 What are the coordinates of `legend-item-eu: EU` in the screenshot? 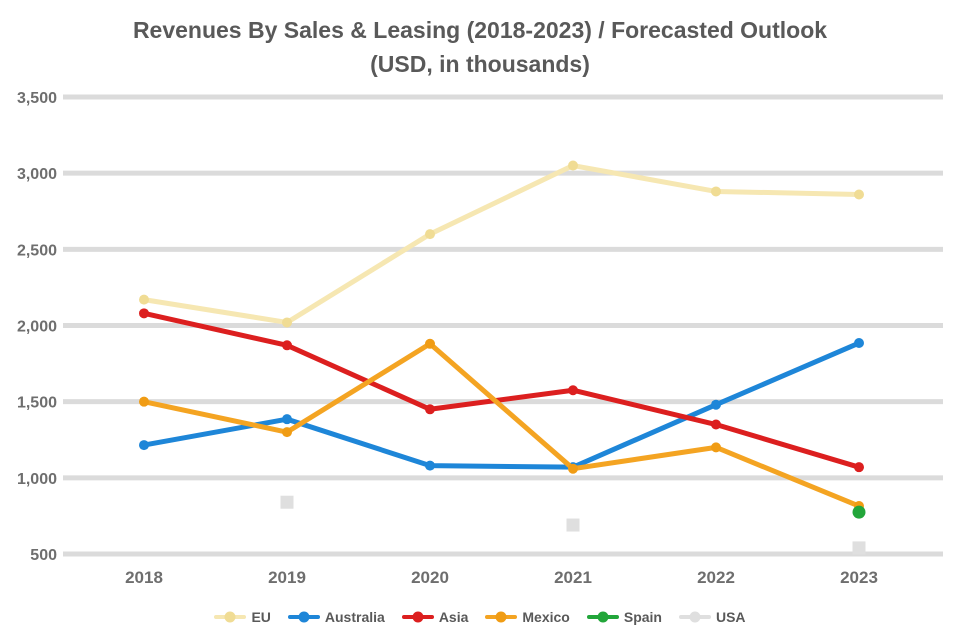 It's located at (242, 617).